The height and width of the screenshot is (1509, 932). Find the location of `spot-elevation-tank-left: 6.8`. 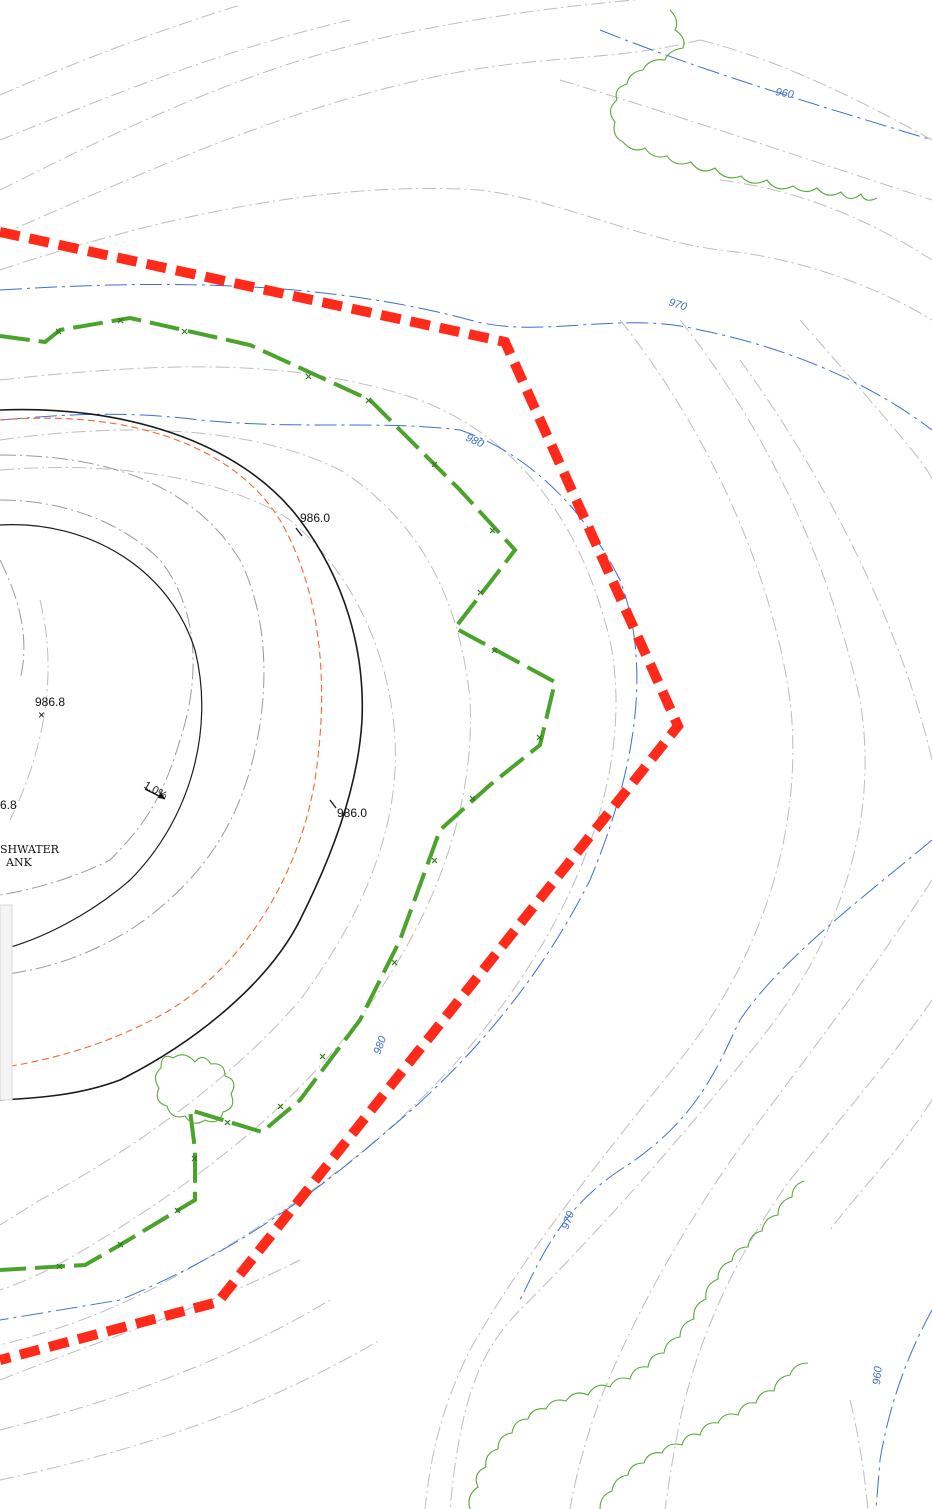

spot-elevation-tank-left: 6.8 is located at coordinates (8, 805).